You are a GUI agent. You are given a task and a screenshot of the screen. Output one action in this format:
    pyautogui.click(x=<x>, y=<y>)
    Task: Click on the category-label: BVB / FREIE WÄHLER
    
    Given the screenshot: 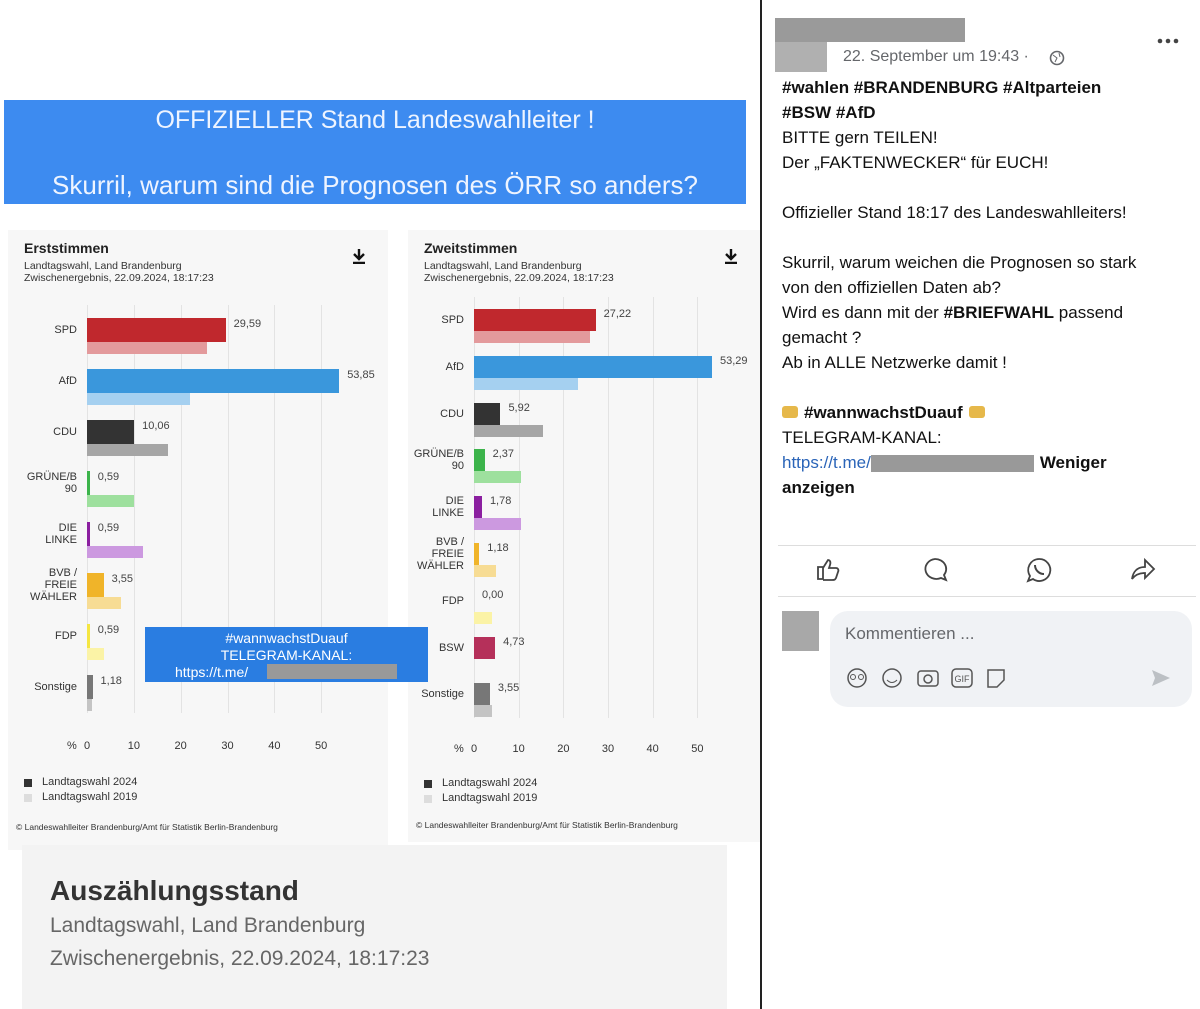 What is the action you would take?
    pyautogui.click(x=53, y=585)
    